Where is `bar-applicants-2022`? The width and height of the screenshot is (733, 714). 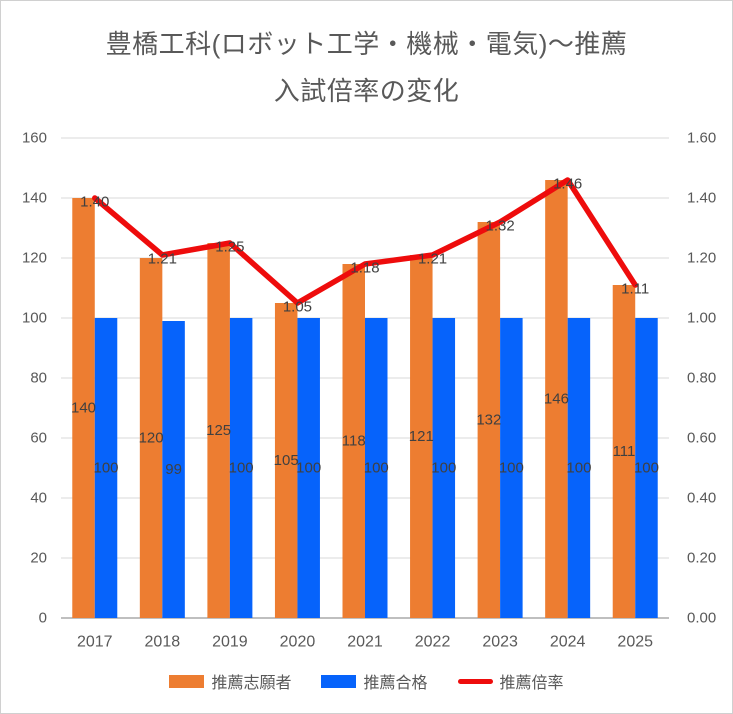
bar-applicants-2022 is located at coordinates (421, 436).